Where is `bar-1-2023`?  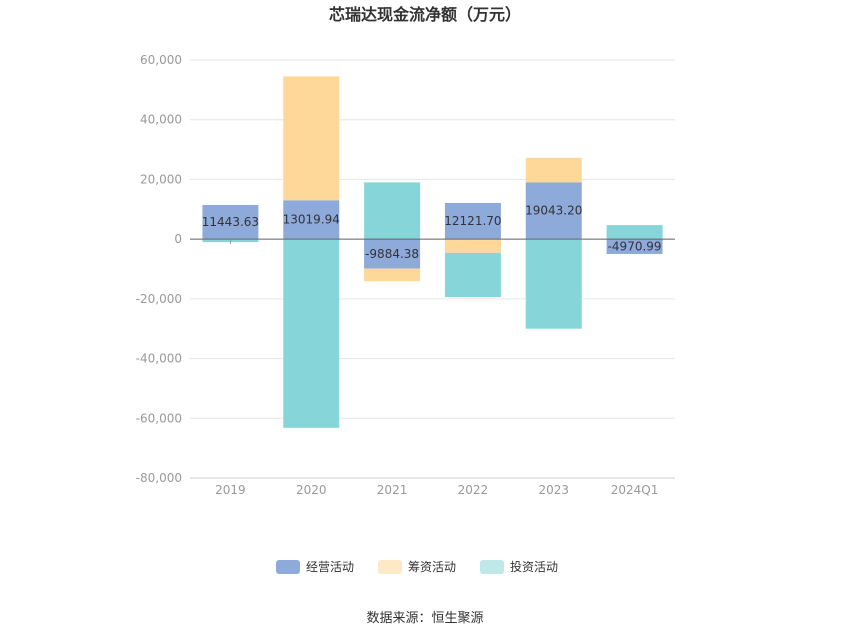 bar-1-2023 is located at coordinates (553, 211).